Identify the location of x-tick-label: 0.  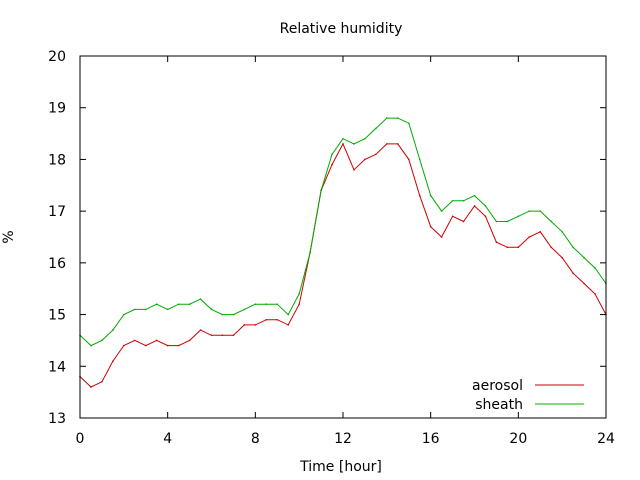
(80, 439).